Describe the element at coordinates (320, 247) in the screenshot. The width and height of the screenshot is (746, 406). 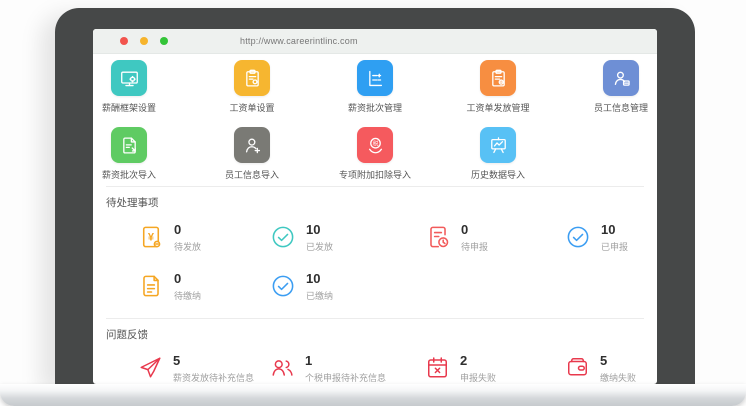
I see `stat-label: 已发放` at that location.